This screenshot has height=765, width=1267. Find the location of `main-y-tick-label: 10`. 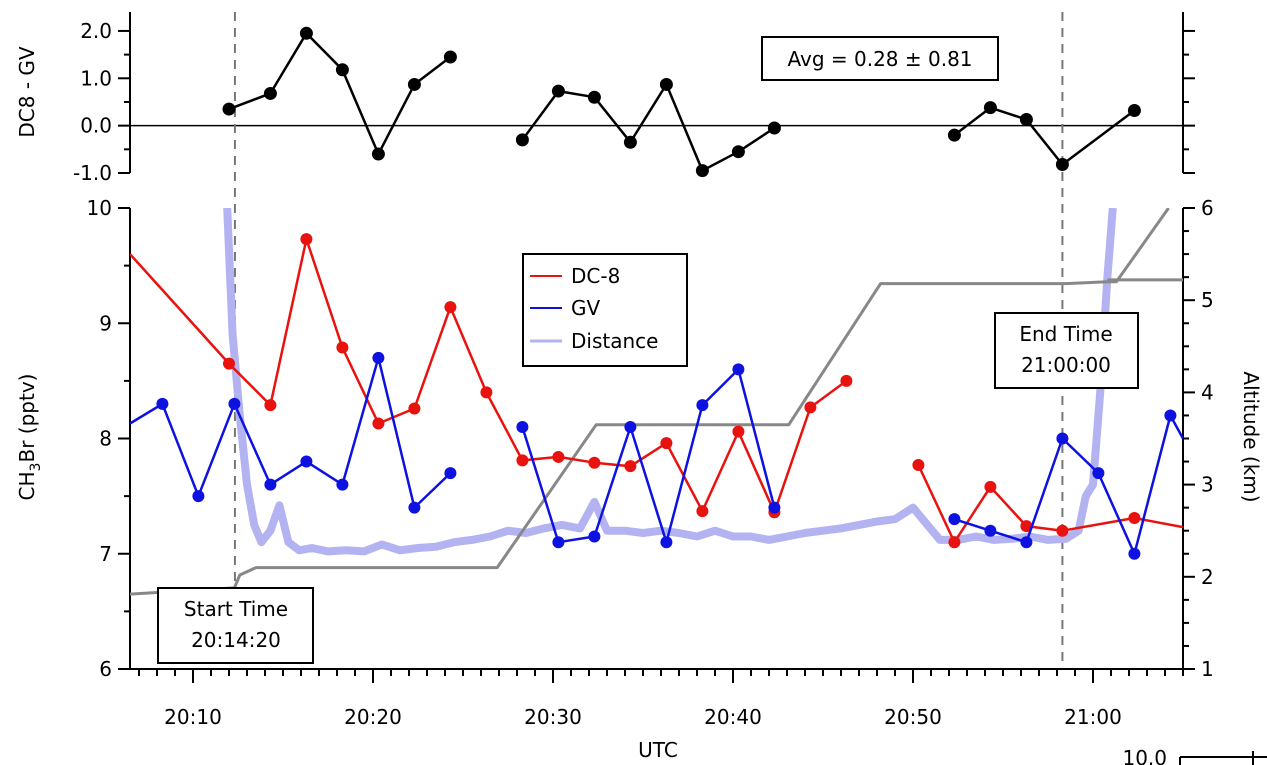

main-y-tick-label: 10 is located at coordinates (99, 208).